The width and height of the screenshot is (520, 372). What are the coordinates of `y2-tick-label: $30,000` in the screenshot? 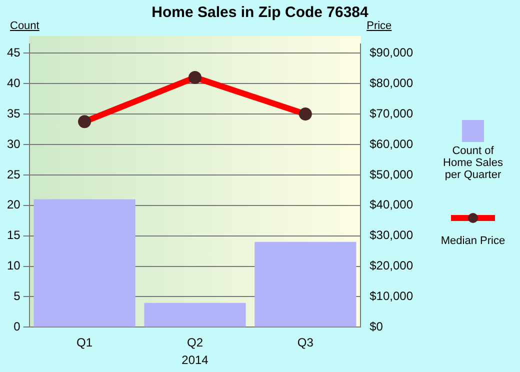 It's located at (392, 235).